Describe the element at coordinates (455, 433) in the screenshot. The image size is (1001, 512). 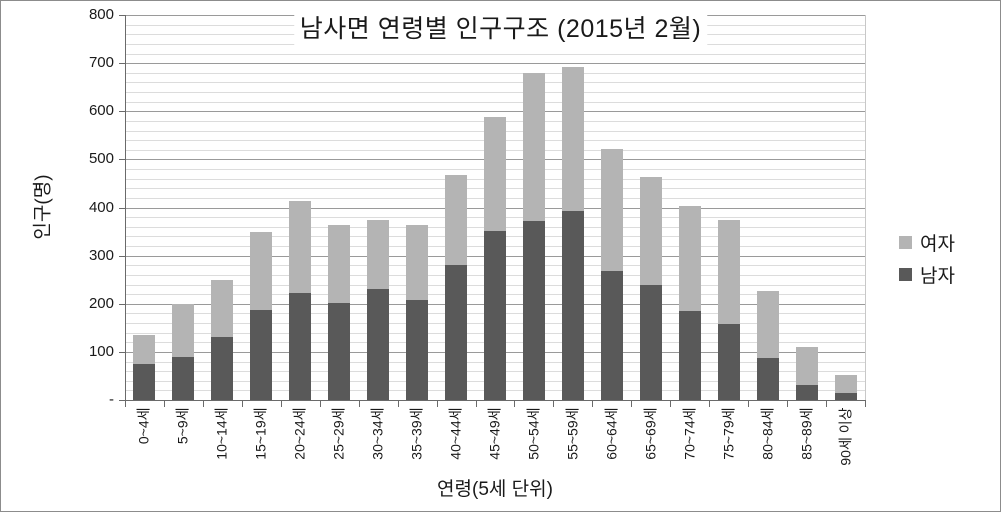
I see `x-axis-label: 40~44세` at that location.